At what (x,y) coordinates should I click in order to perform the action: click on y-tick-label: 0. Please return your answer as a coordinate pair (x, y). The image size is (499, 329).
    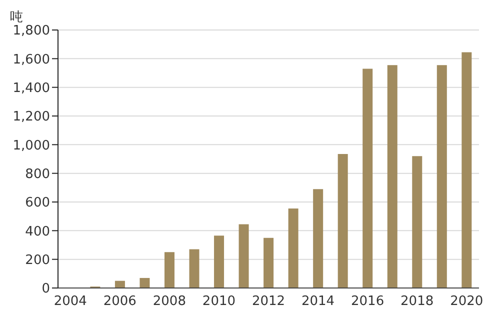
    Looking at the image, I should click on (46, 289).